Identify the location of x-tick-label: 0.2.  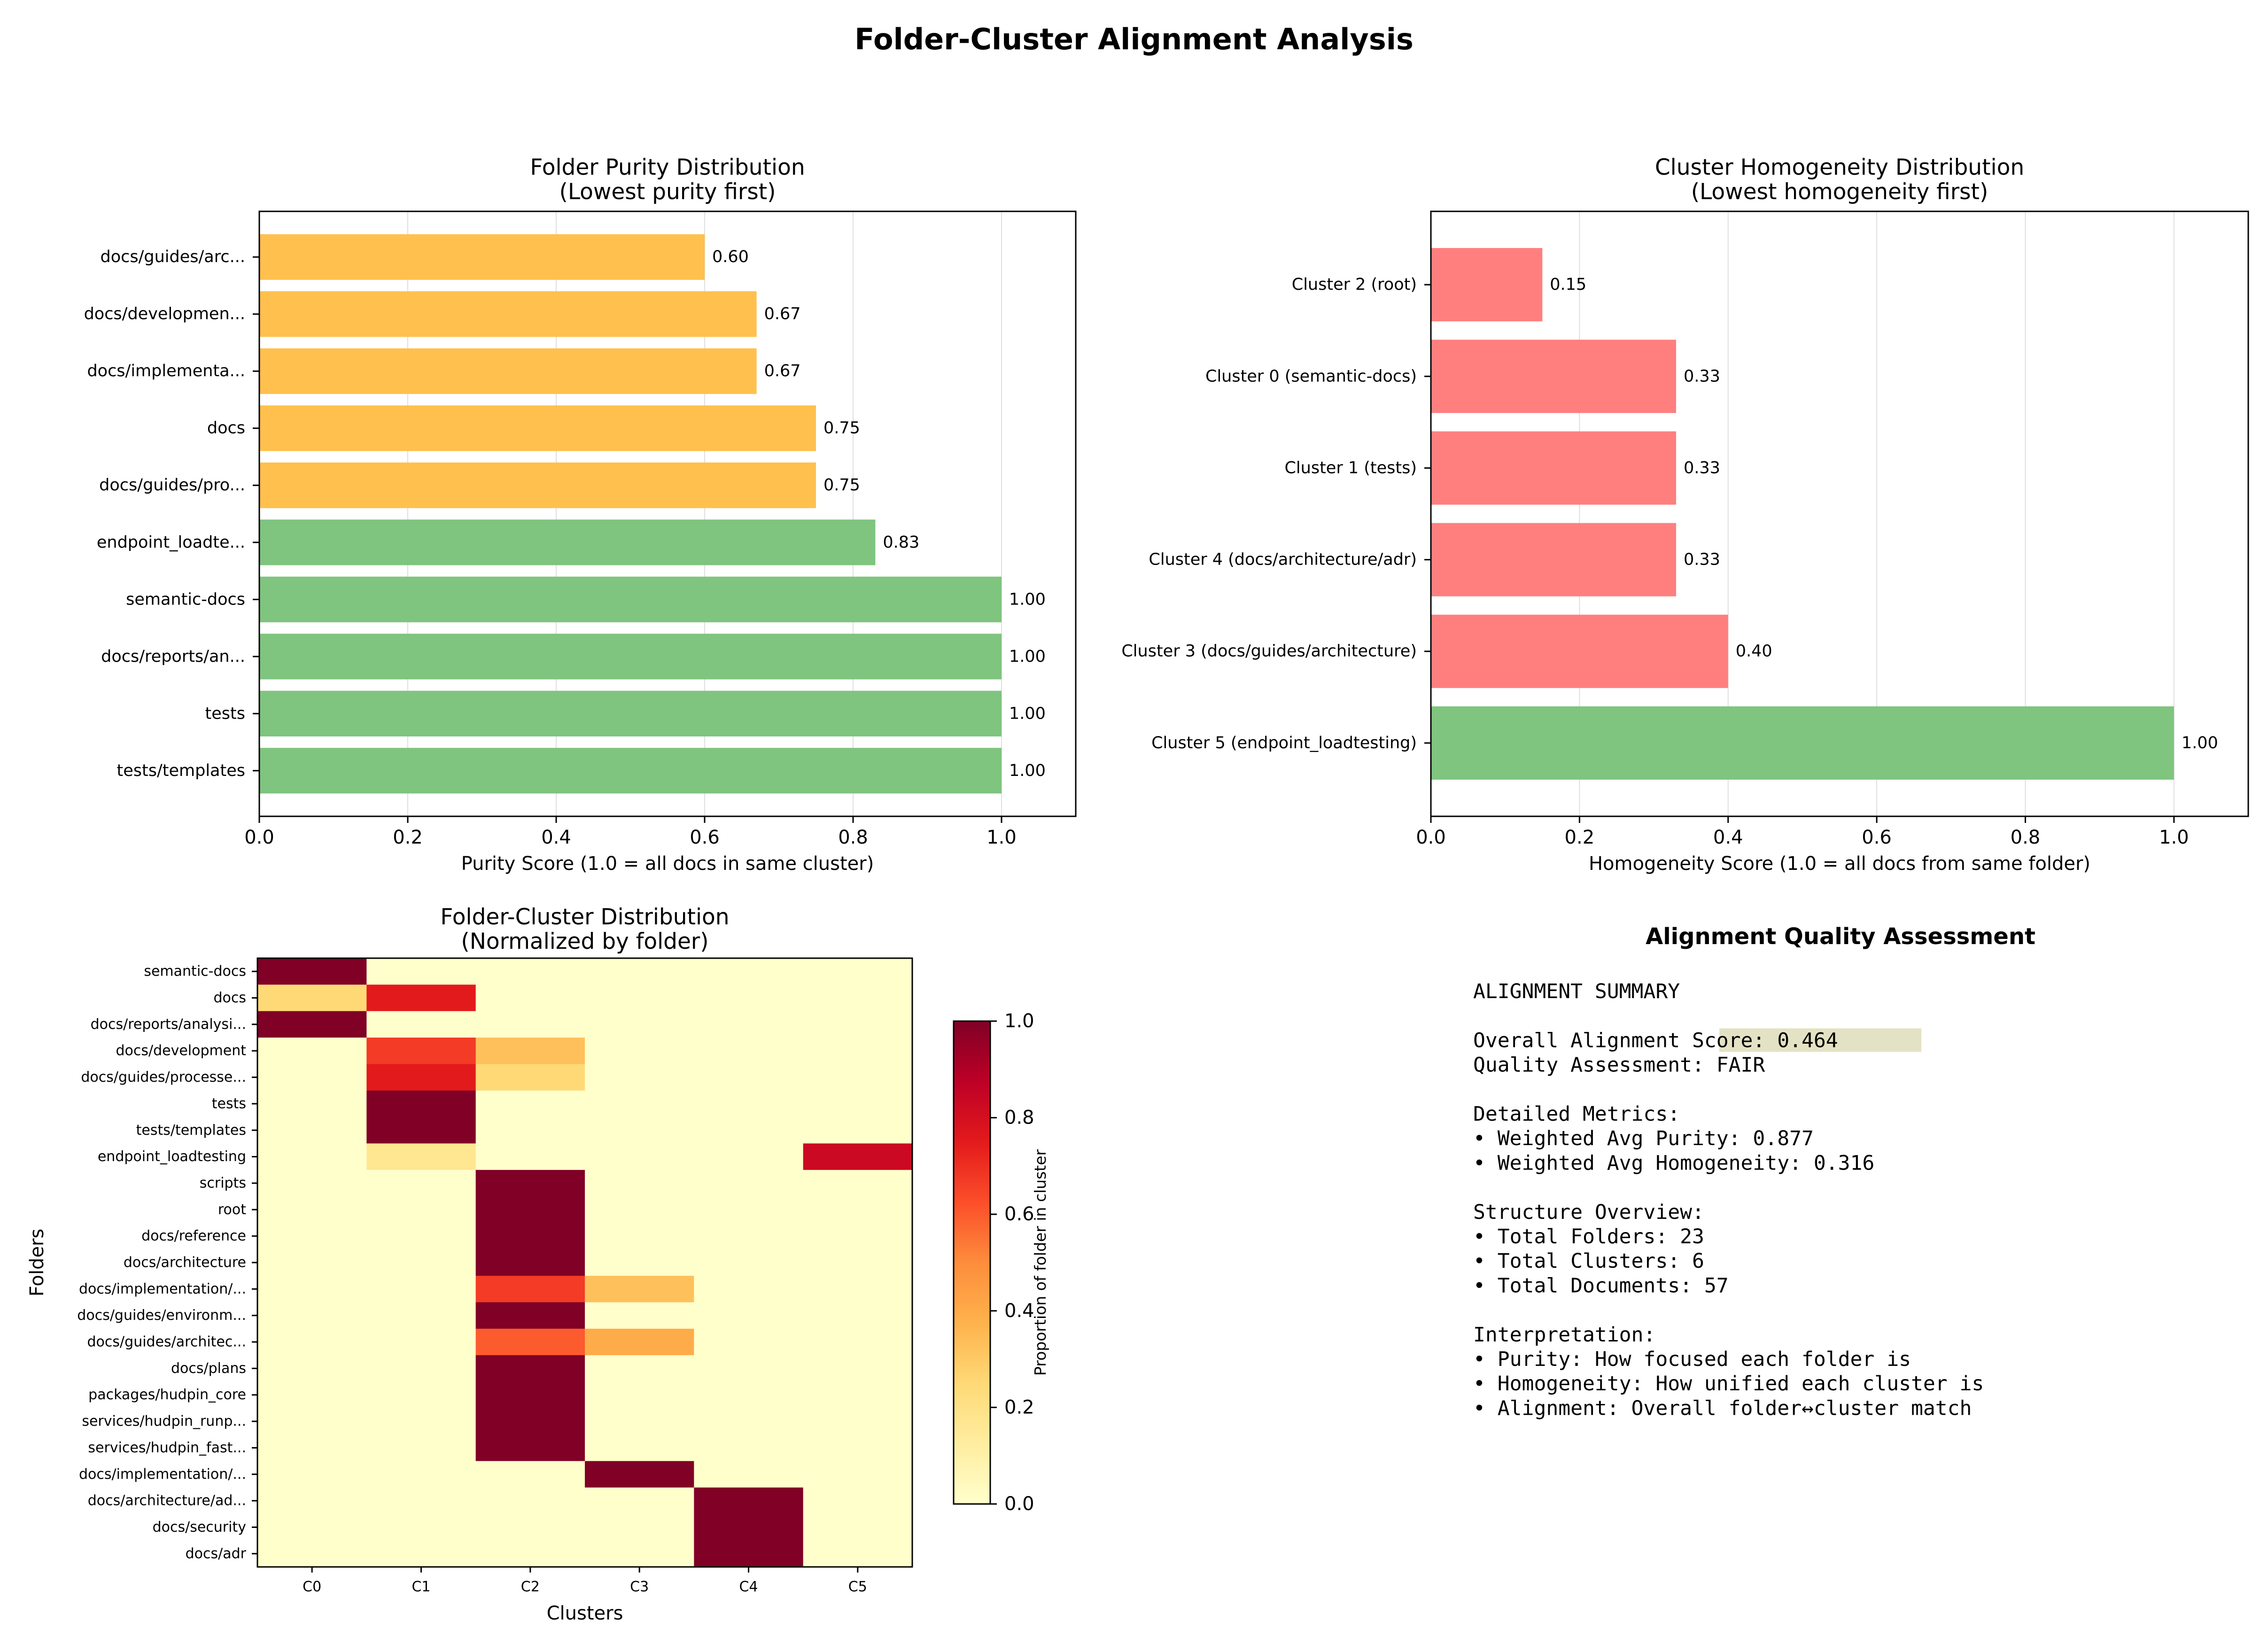
(1580, 837).